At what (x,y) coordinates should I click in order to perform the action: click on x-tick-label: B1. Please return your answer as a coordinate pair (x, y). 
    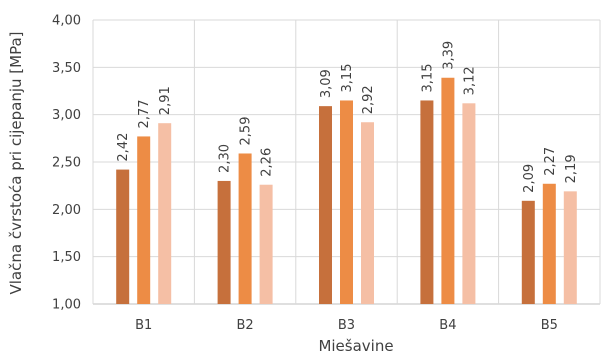
    Looking at the image, I should click on (143, 325).